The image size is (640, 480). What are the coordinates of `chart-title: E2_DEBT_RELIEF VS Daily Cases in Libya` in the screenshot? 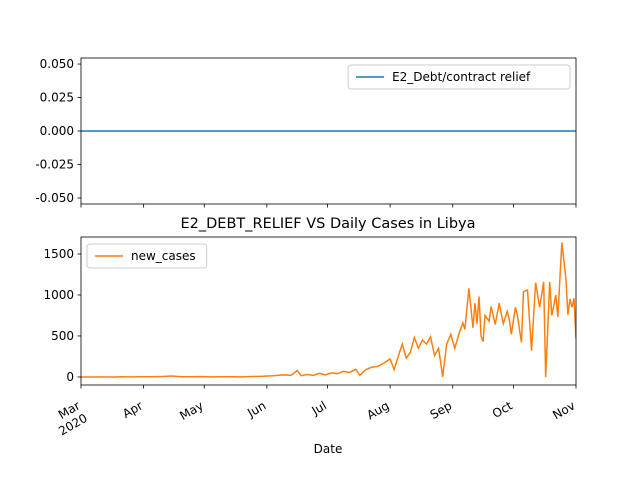 It's located at (327, 224).